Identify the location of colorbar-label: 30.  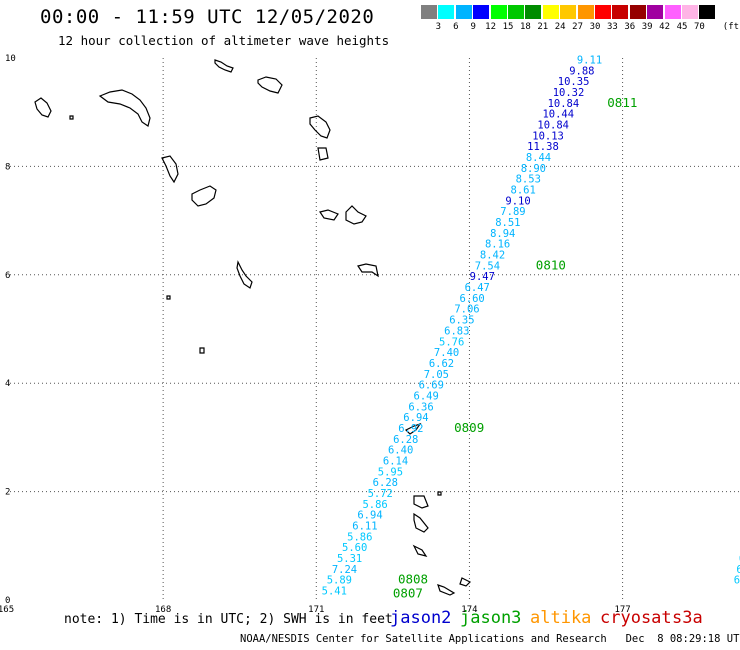
(595, 27).